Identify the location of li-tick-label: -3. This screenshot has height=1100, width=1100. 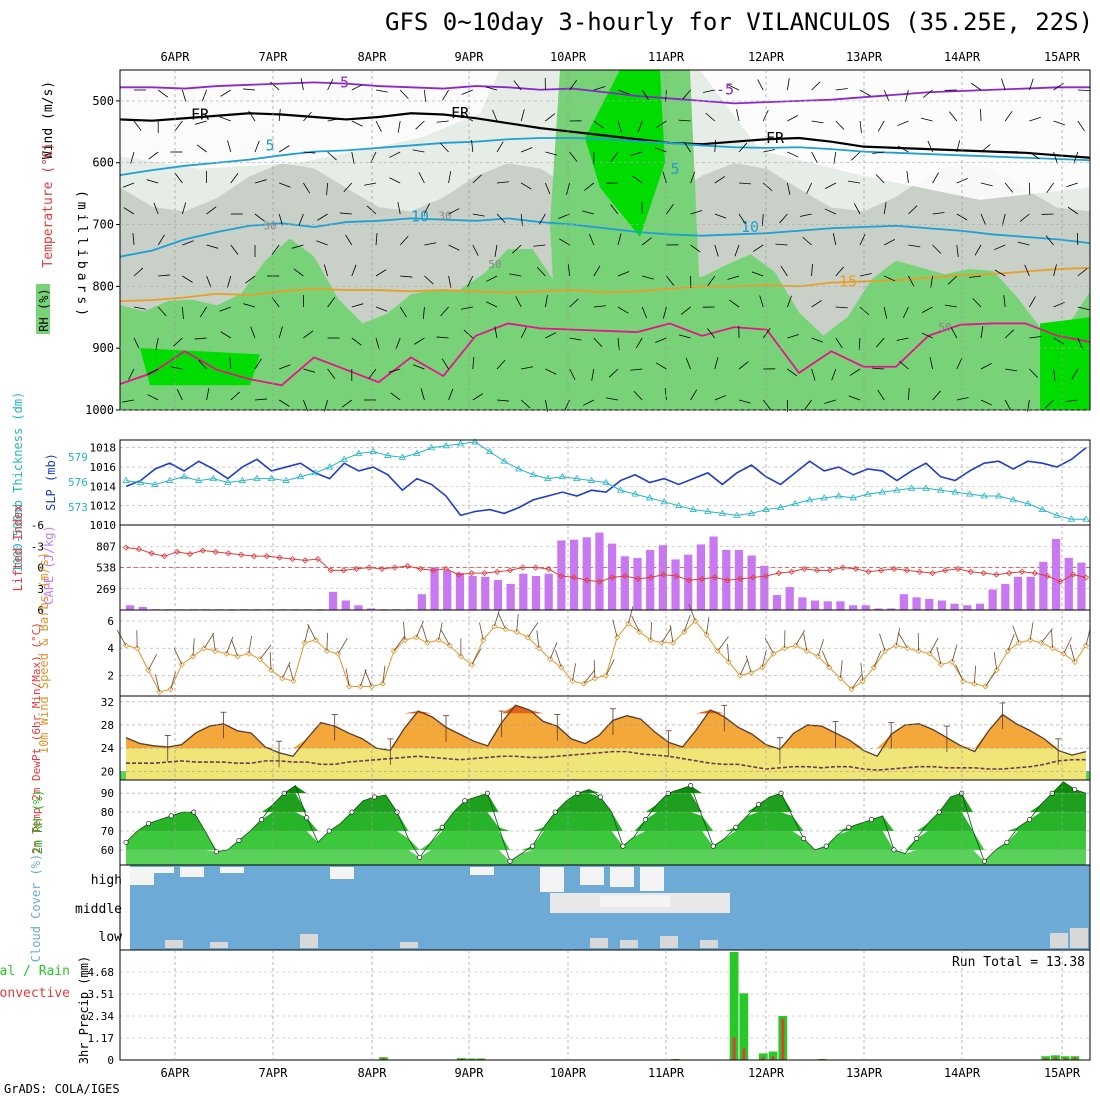
(37, 546).